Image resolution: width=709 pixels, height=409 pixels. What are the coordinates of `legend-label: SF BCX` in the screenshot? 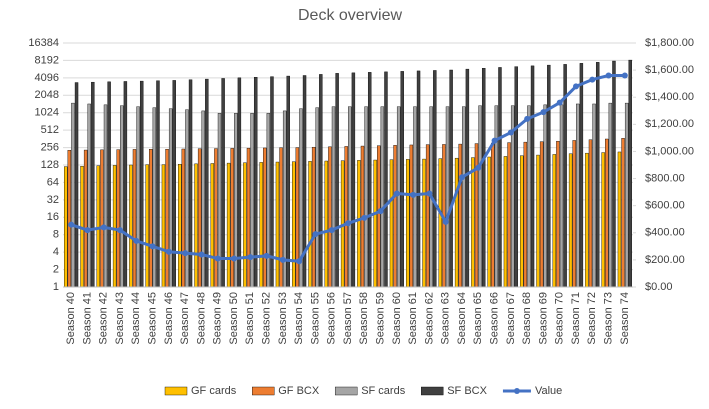 It's located at (467, 391).